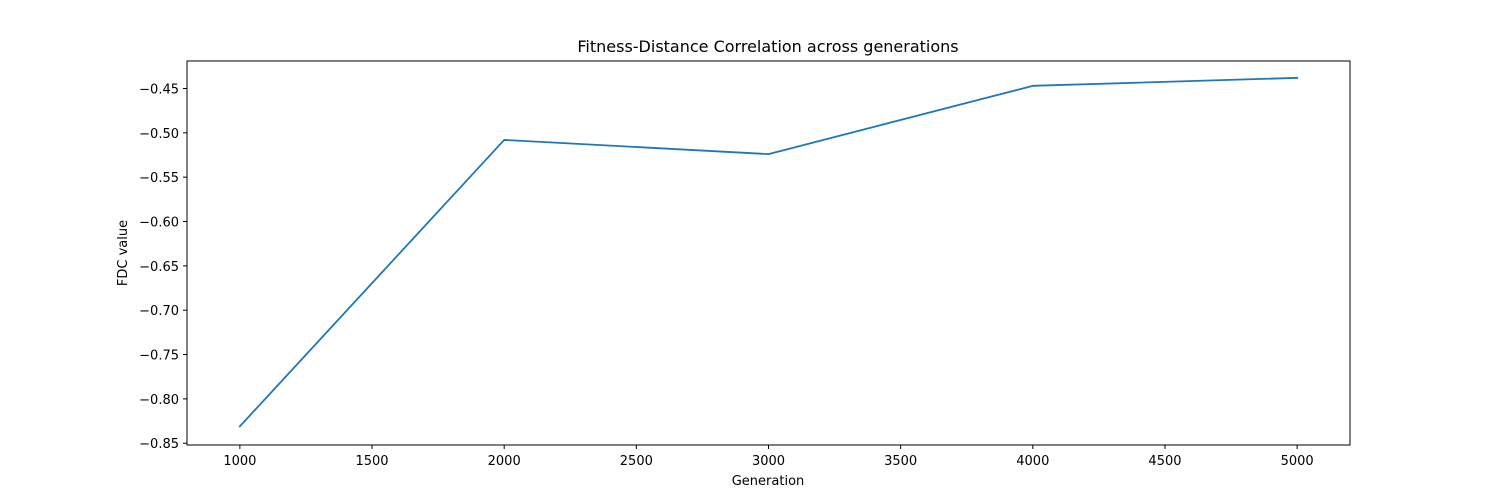 This screenshot has width=1500, height=504. What do you see at coordinates (900, 461) in the screenshot?
I see `x-tick-label: 3500` at bounding box center [900, 461].